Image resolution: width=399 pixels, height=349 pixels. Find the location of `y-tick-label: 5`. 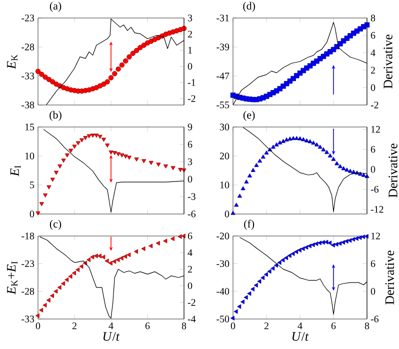

y-tick-label: 5 is located at coordinates (32, 185).